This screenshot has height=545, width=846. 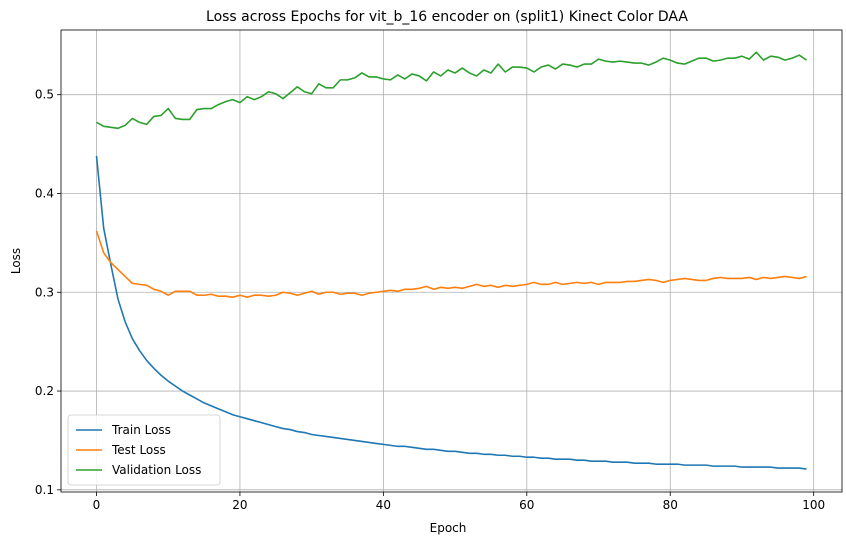 I want to click on x-tick-label: 80, so click(x=670, y=505).